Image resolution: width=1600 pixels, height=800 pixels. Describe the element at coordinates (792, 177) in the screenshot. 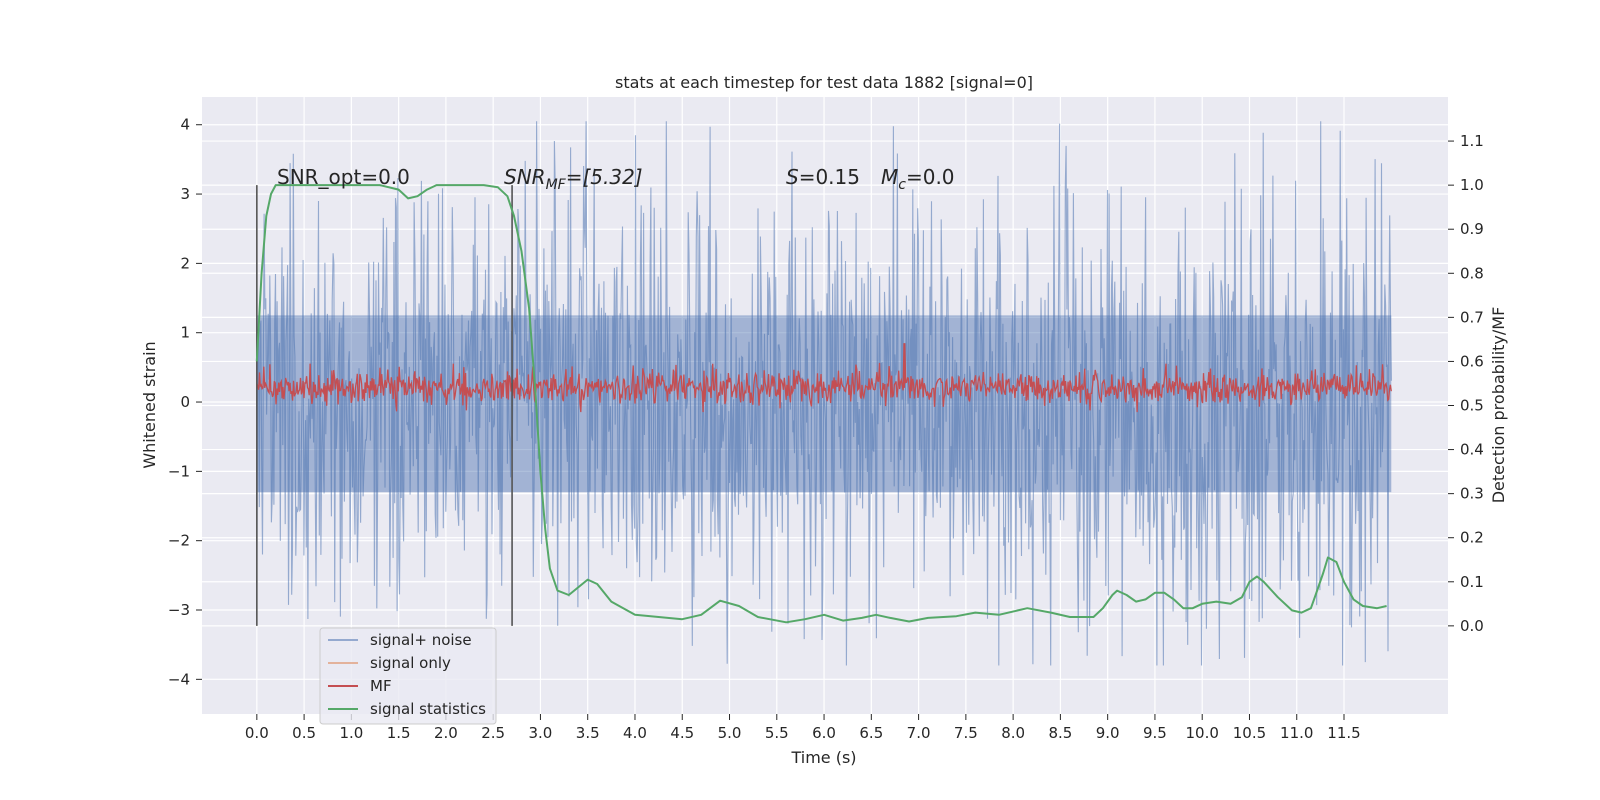

I see `annotation-s-symbol: S` at that location.